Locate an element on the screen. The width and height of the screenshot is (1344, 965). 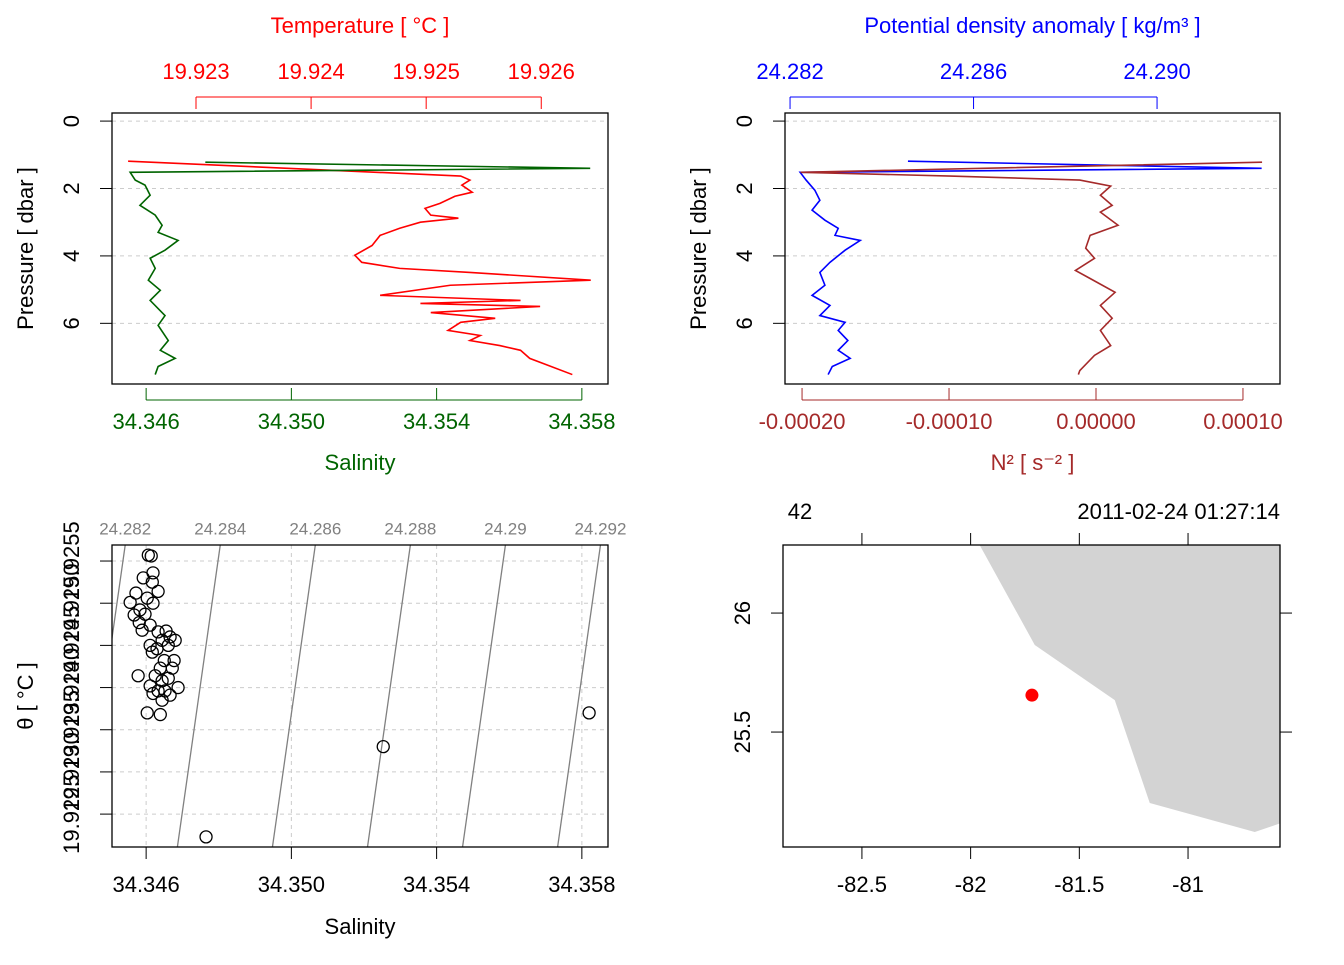
y-tick-label: 26 is located at coordinates (742, 613).